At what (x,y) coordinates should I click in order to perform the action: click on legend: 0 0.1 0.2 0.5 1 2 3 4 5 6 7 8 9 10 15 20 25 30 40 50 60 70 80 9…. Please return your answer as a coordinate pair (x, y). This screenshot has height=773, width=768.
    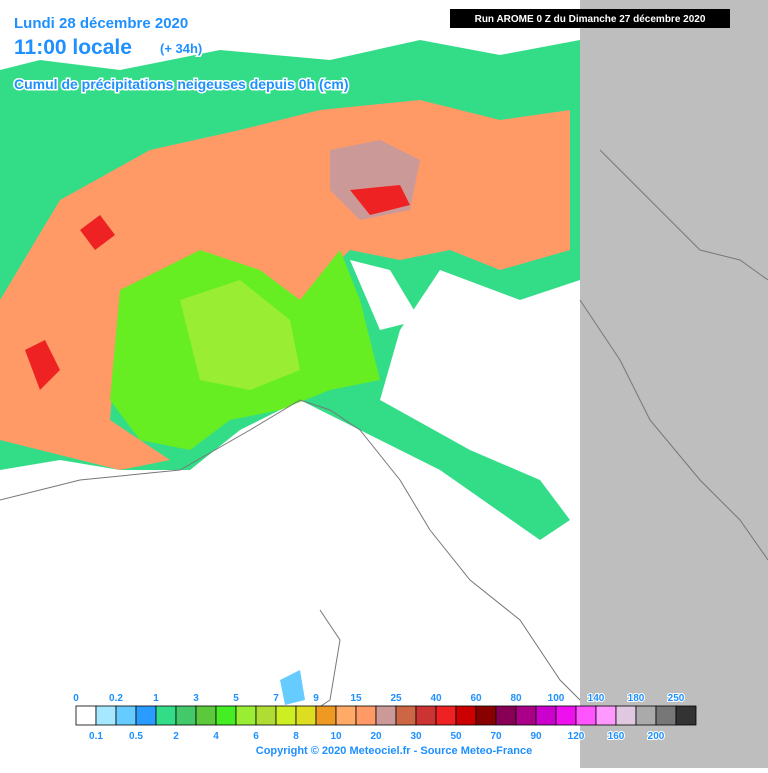
    Looking at the image, I should click on (384, 717).